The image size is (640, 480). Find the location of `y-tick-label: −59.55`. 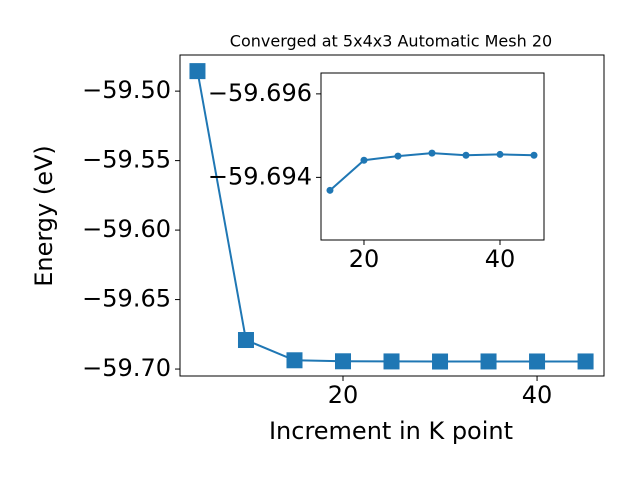

y-tick-label: −59.55 is located at coordinates (126, 160).